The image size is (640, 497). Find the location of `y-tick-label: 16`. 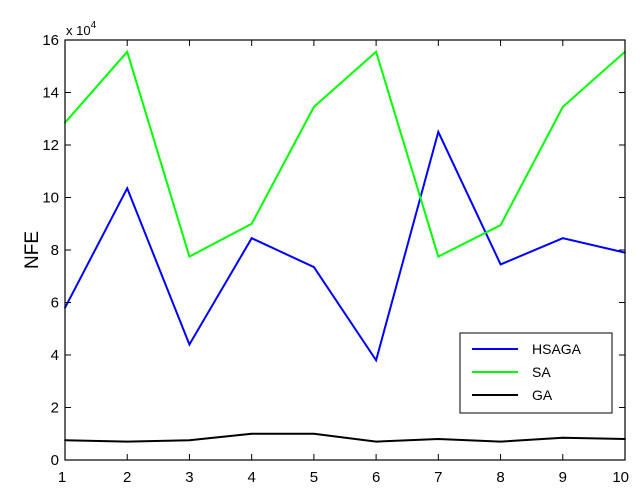

y-tick-label: 16 is located at coordinates (50, 40).